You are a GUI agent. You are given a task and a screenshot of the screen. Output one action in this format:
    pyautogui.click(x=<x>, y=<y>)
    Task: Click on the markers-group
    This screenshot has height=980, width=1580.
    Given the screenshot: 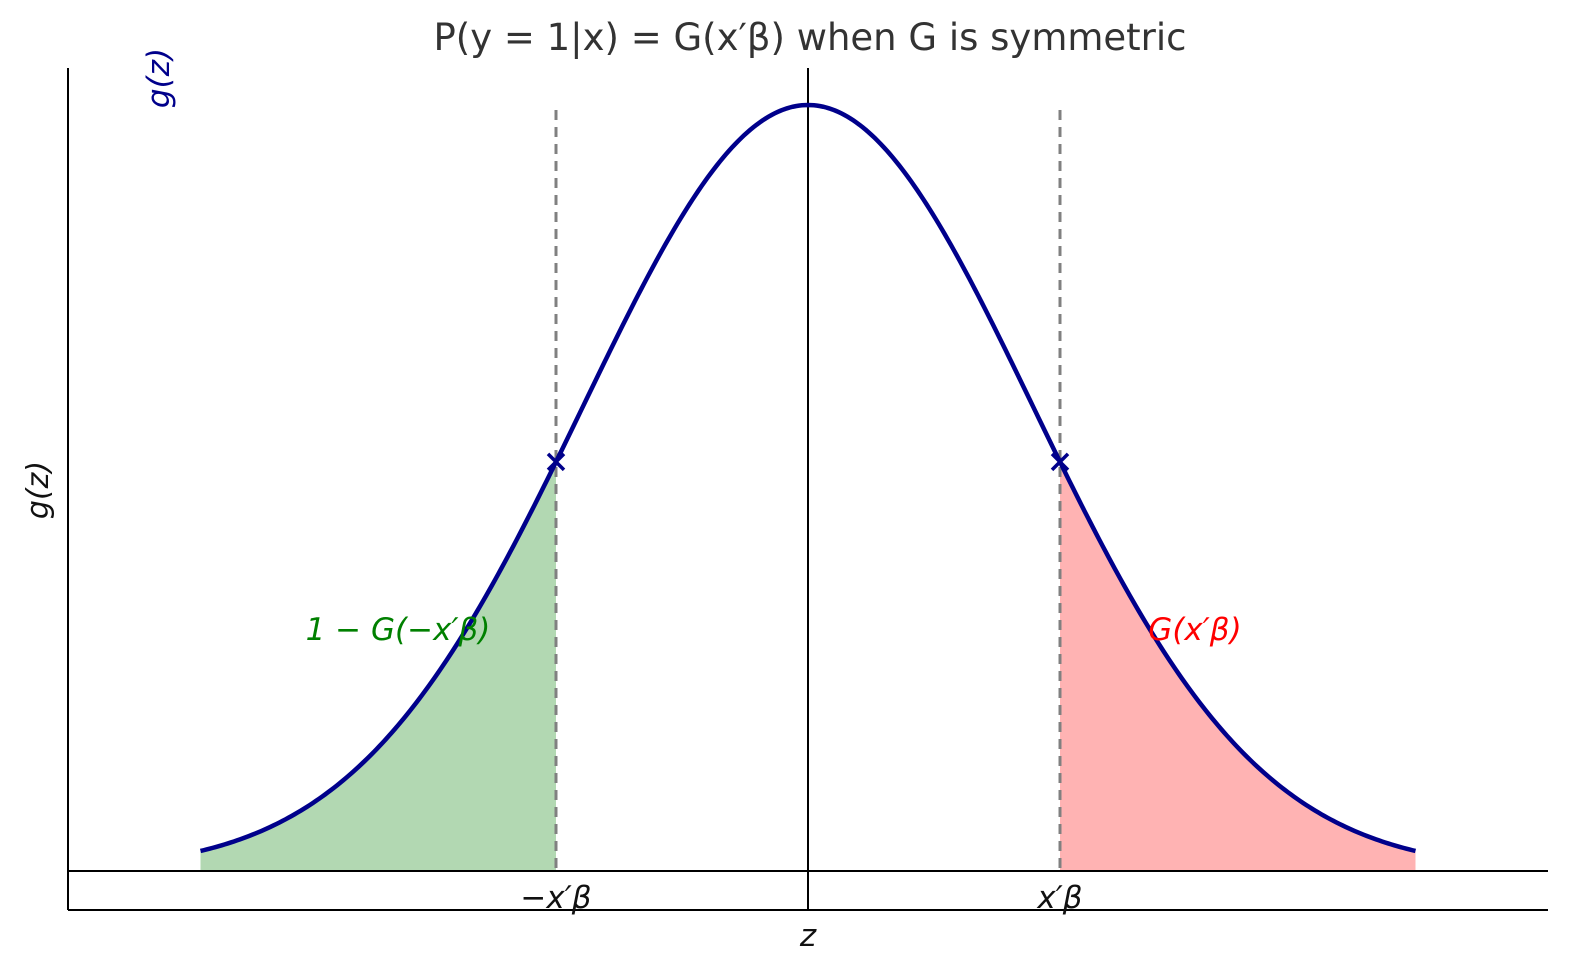 What is the action you would take?
    pyautogui.click(x=808, y=462)
    